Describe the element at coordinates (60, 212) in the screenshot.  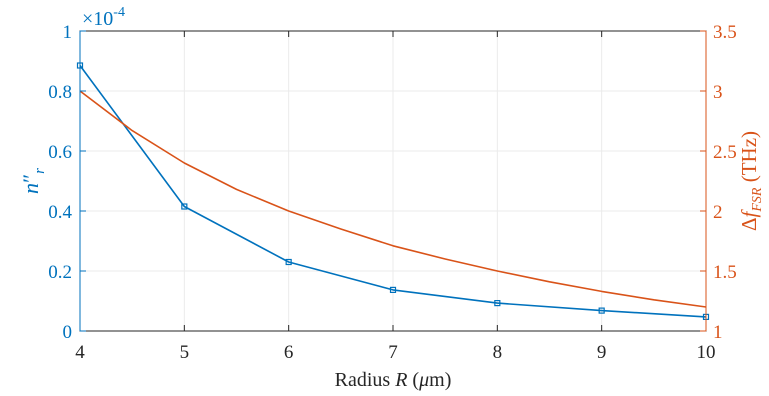
I see `y-left-tick-label: 0.4` at that location.